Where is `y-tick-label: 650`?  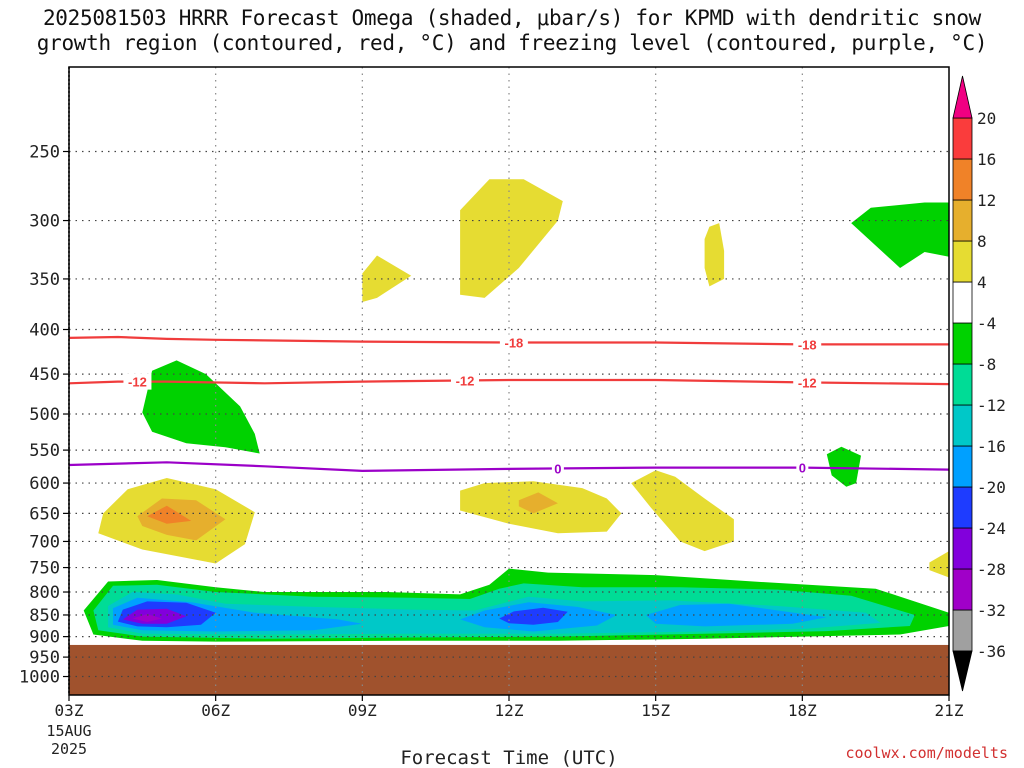
y-tick-label: 650 is located at coordinates (44, 514).